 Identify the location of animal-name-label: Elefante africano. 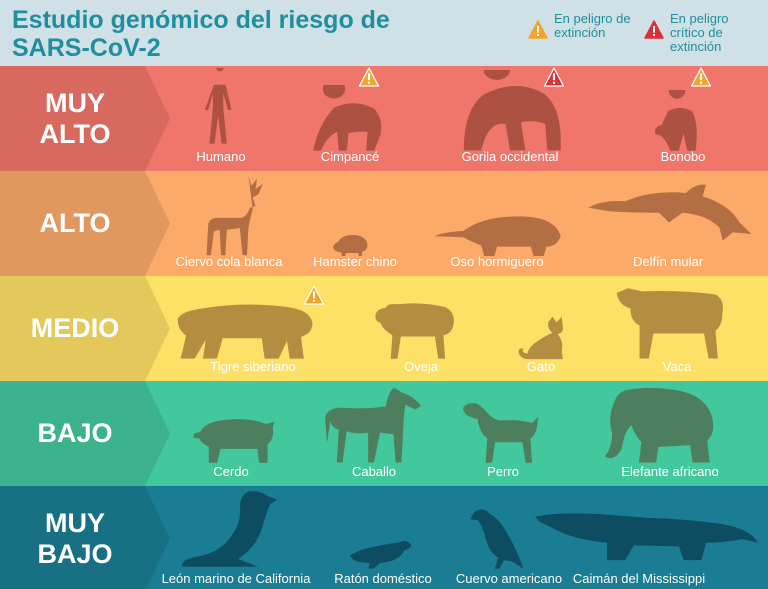
(670, 471).